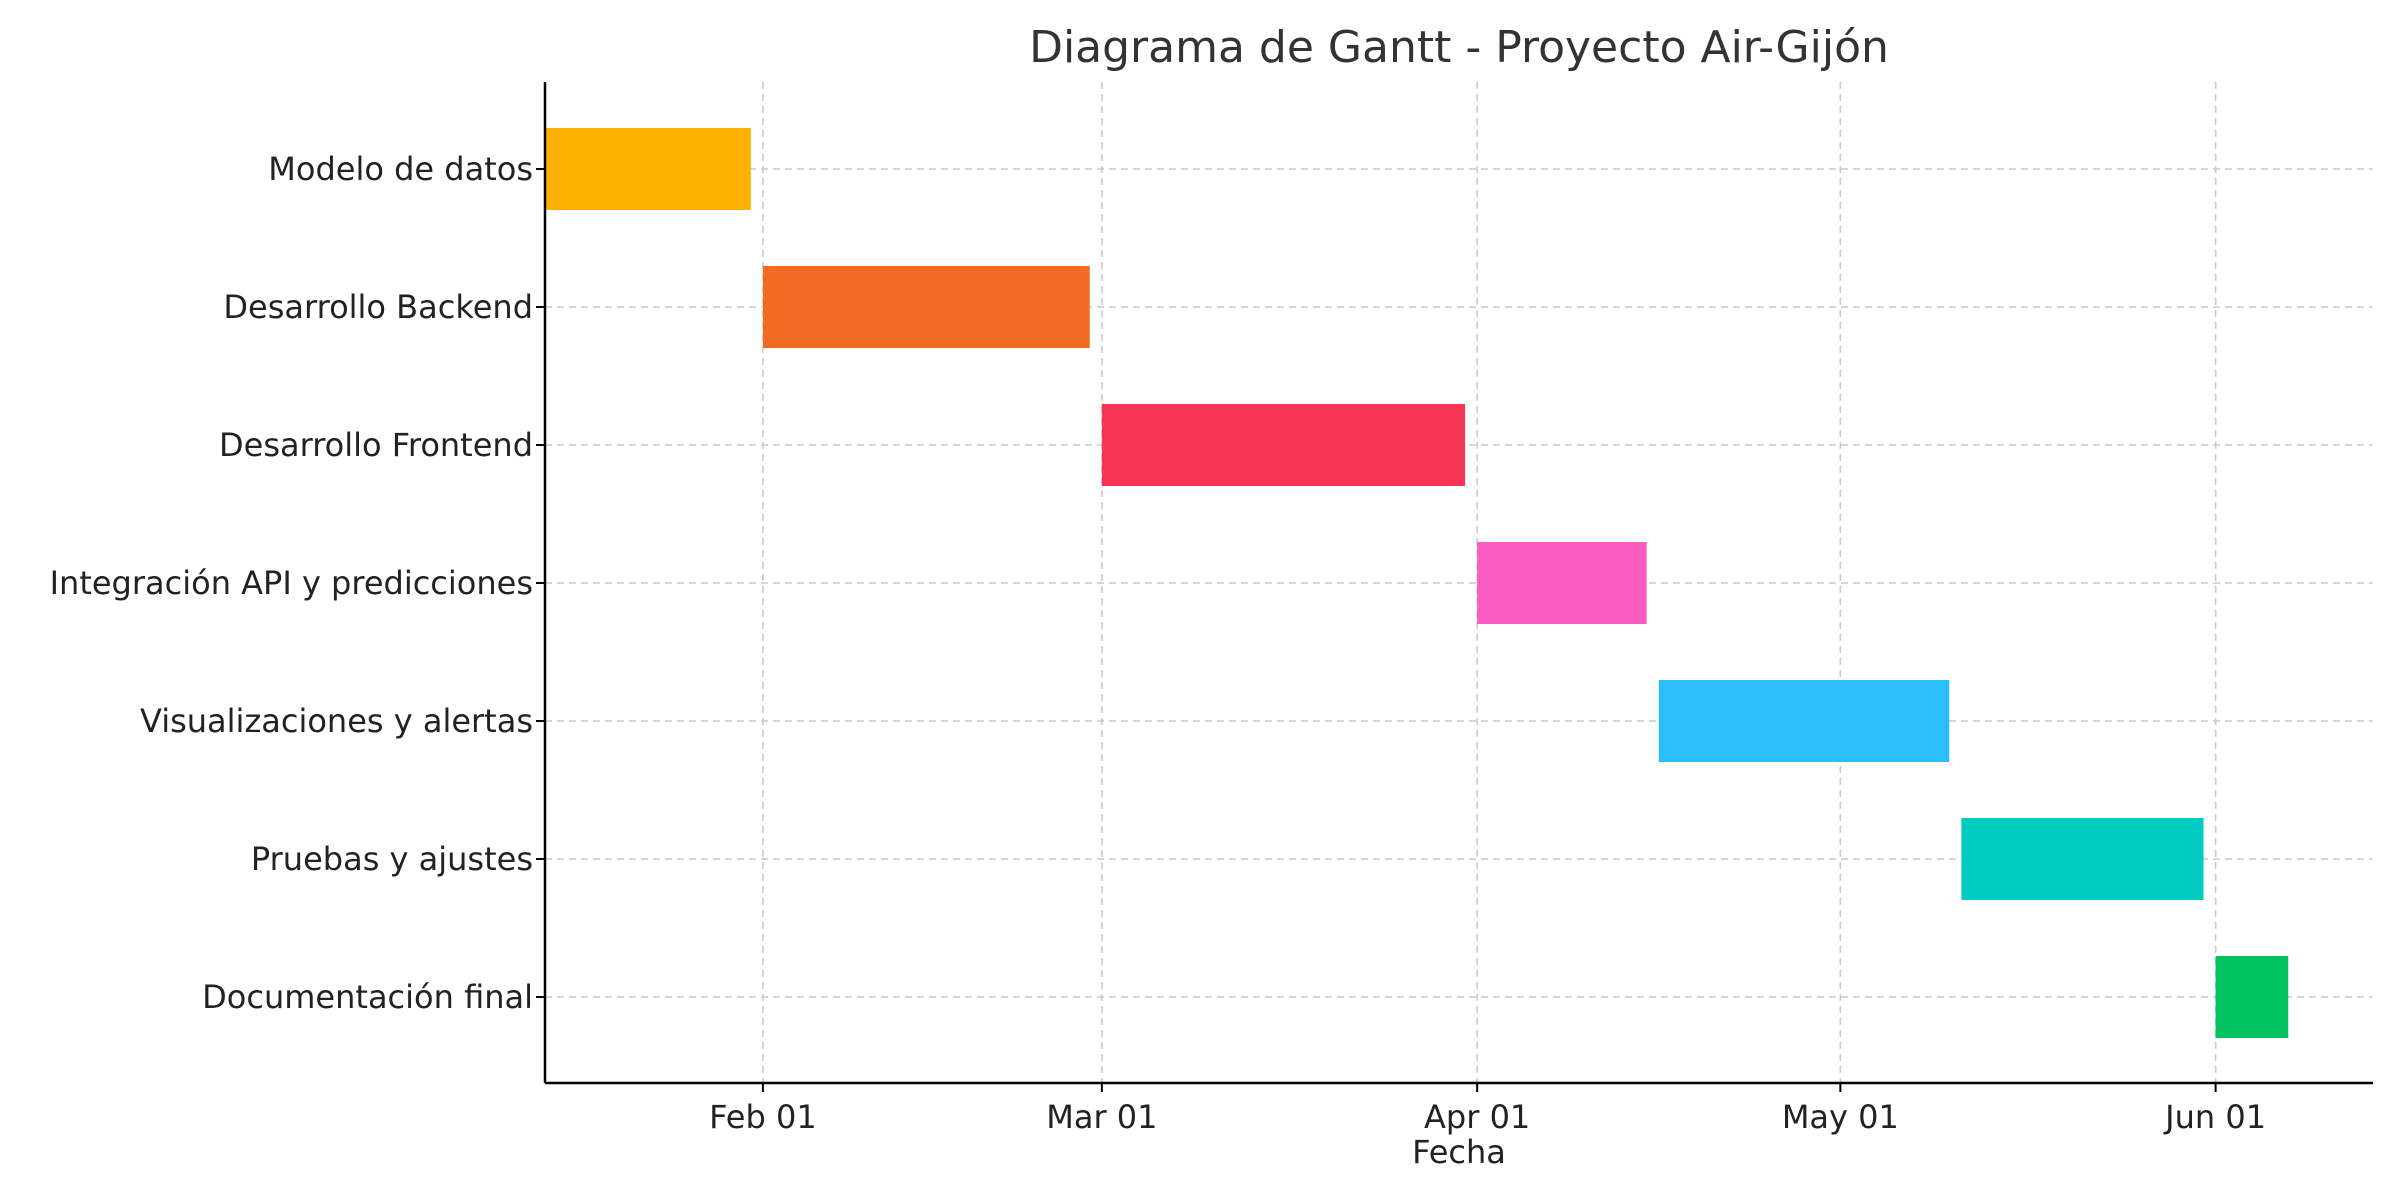  I want to click on task-label: Integración API y predicciones, so click(291, 583).